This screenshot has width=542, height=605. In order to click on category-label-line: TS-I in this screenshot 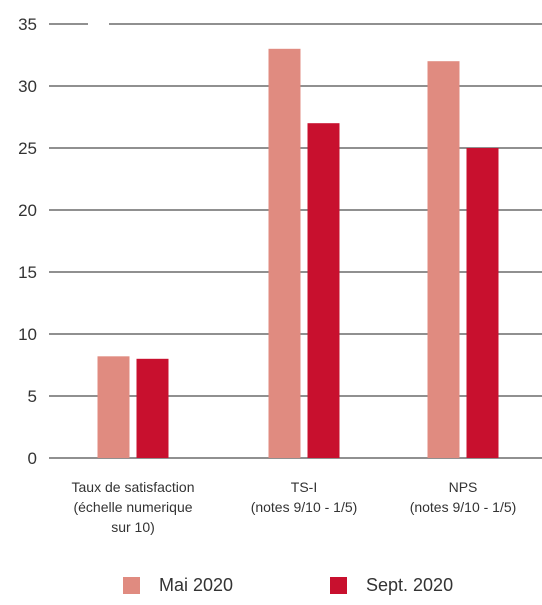, I will do `click(304, 487)`.